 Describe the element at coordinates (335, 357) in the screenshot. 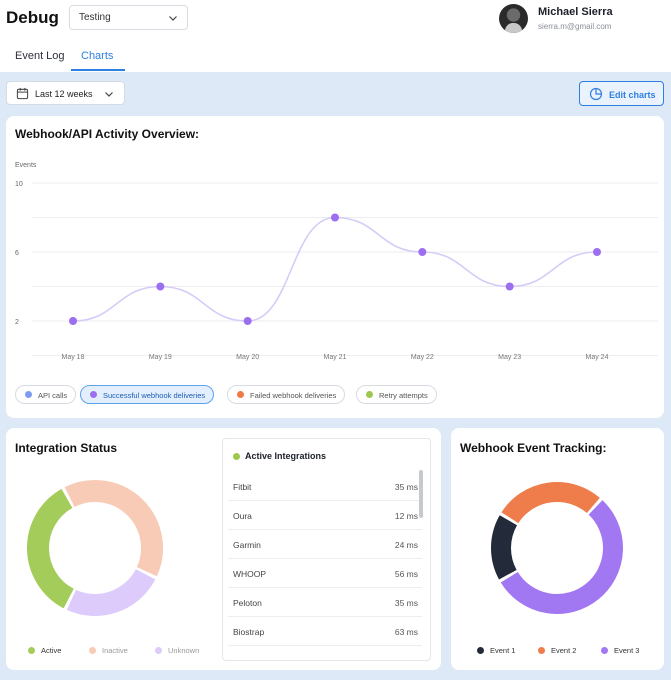

I see `x-tick-label: May 21` at that location.